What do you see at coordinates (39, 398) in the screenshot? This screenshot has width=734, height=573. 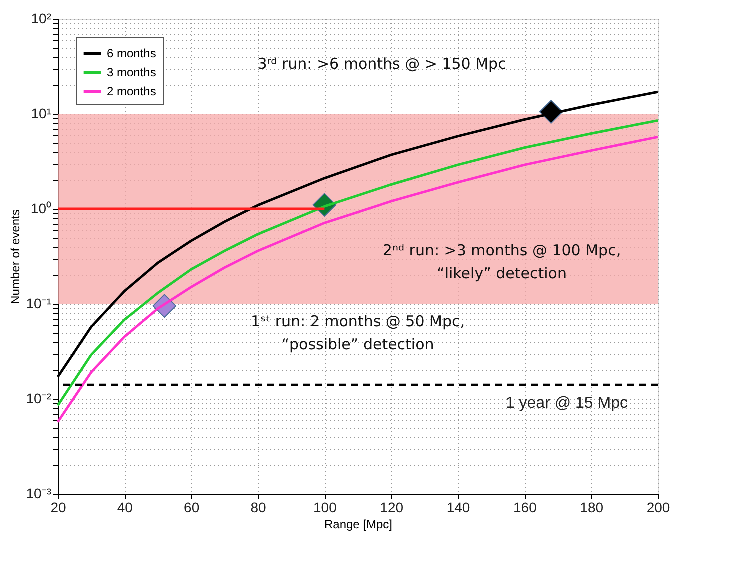 I see `y-tick-label: 10⁻²` at bounding box center [39, 398].